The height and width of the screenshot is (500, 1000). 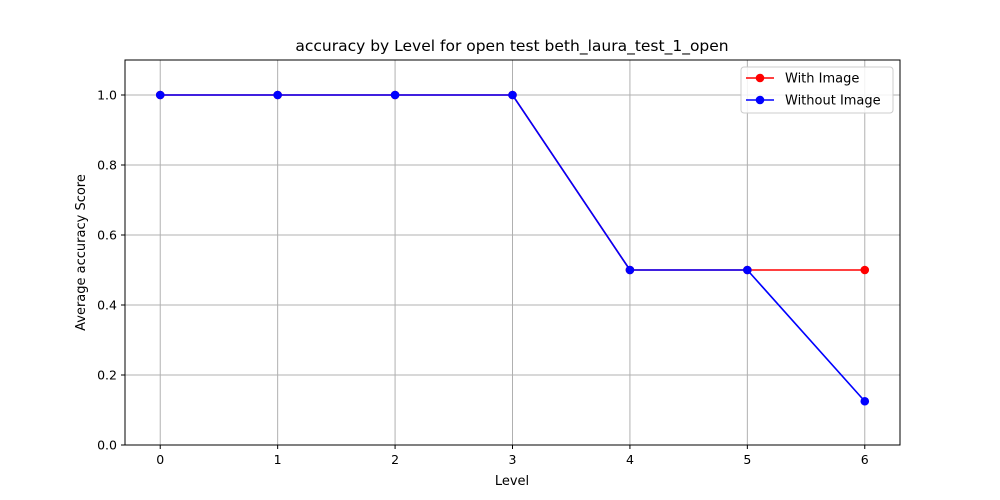 I want to click on y-tick-label: 0.6, so click(x=107, y=235).